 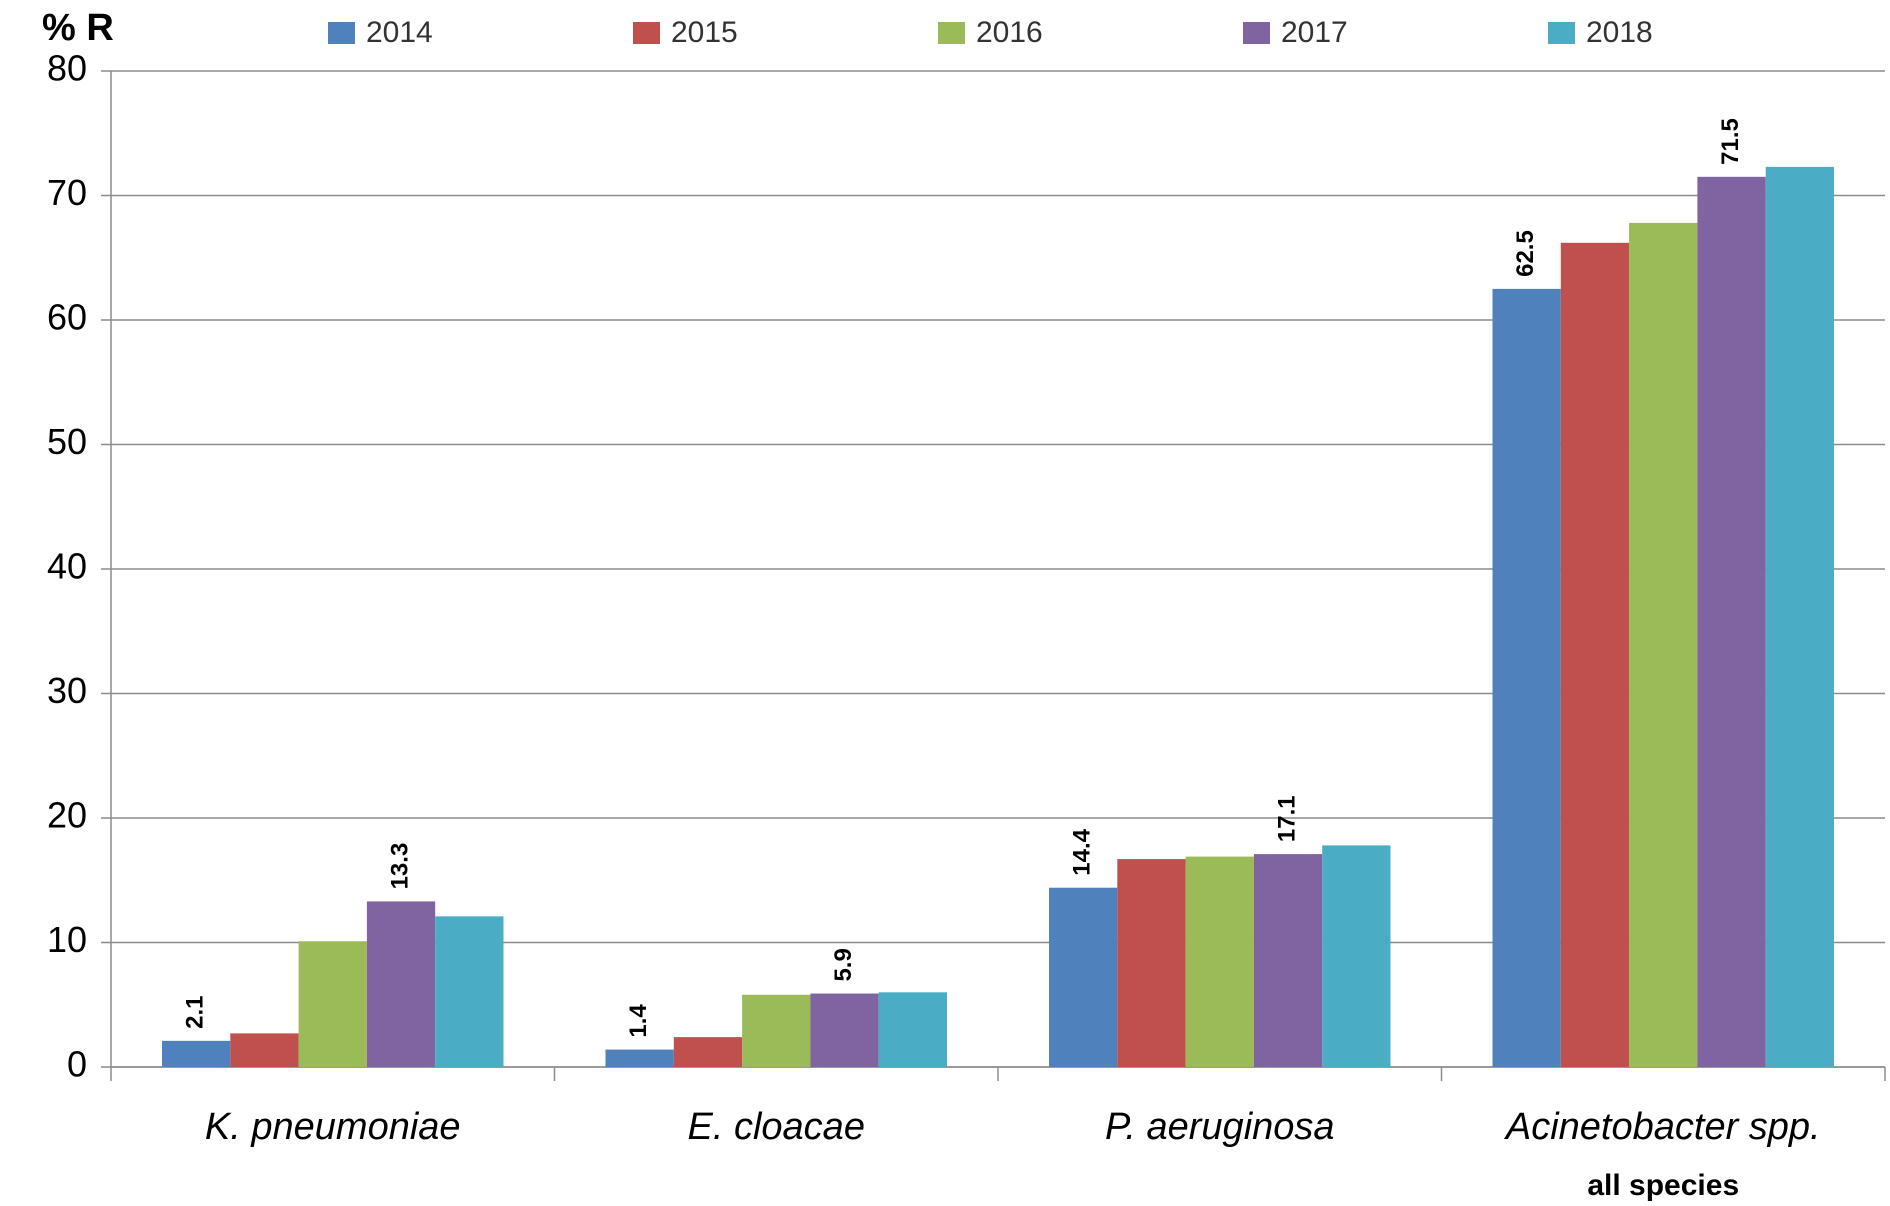 I want to click on x-tick-sublabel: all species, so click(x=1663, y=1185).